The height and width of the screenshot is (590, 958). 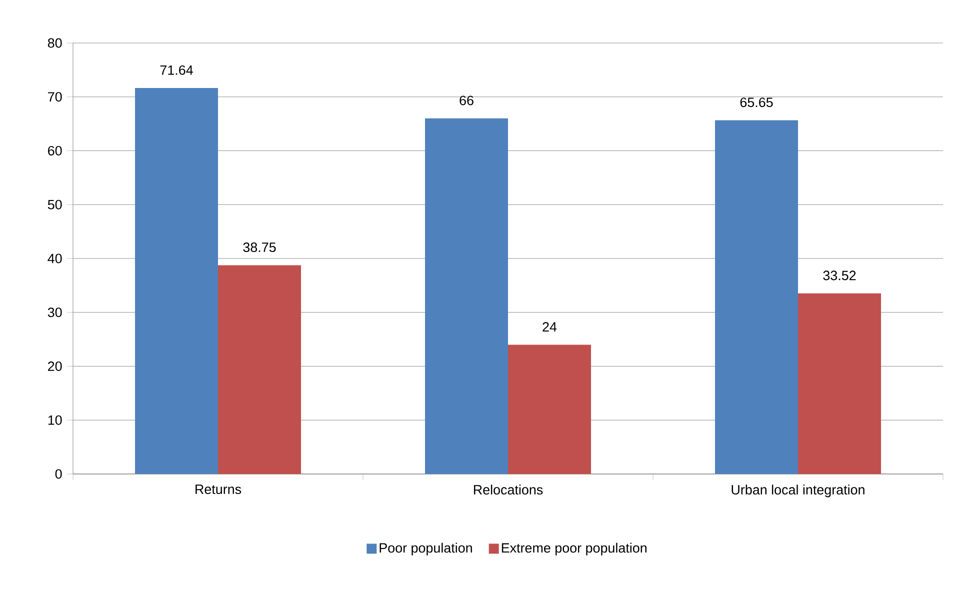 I want to click on data-label: 24, so click(x=549, y=327).